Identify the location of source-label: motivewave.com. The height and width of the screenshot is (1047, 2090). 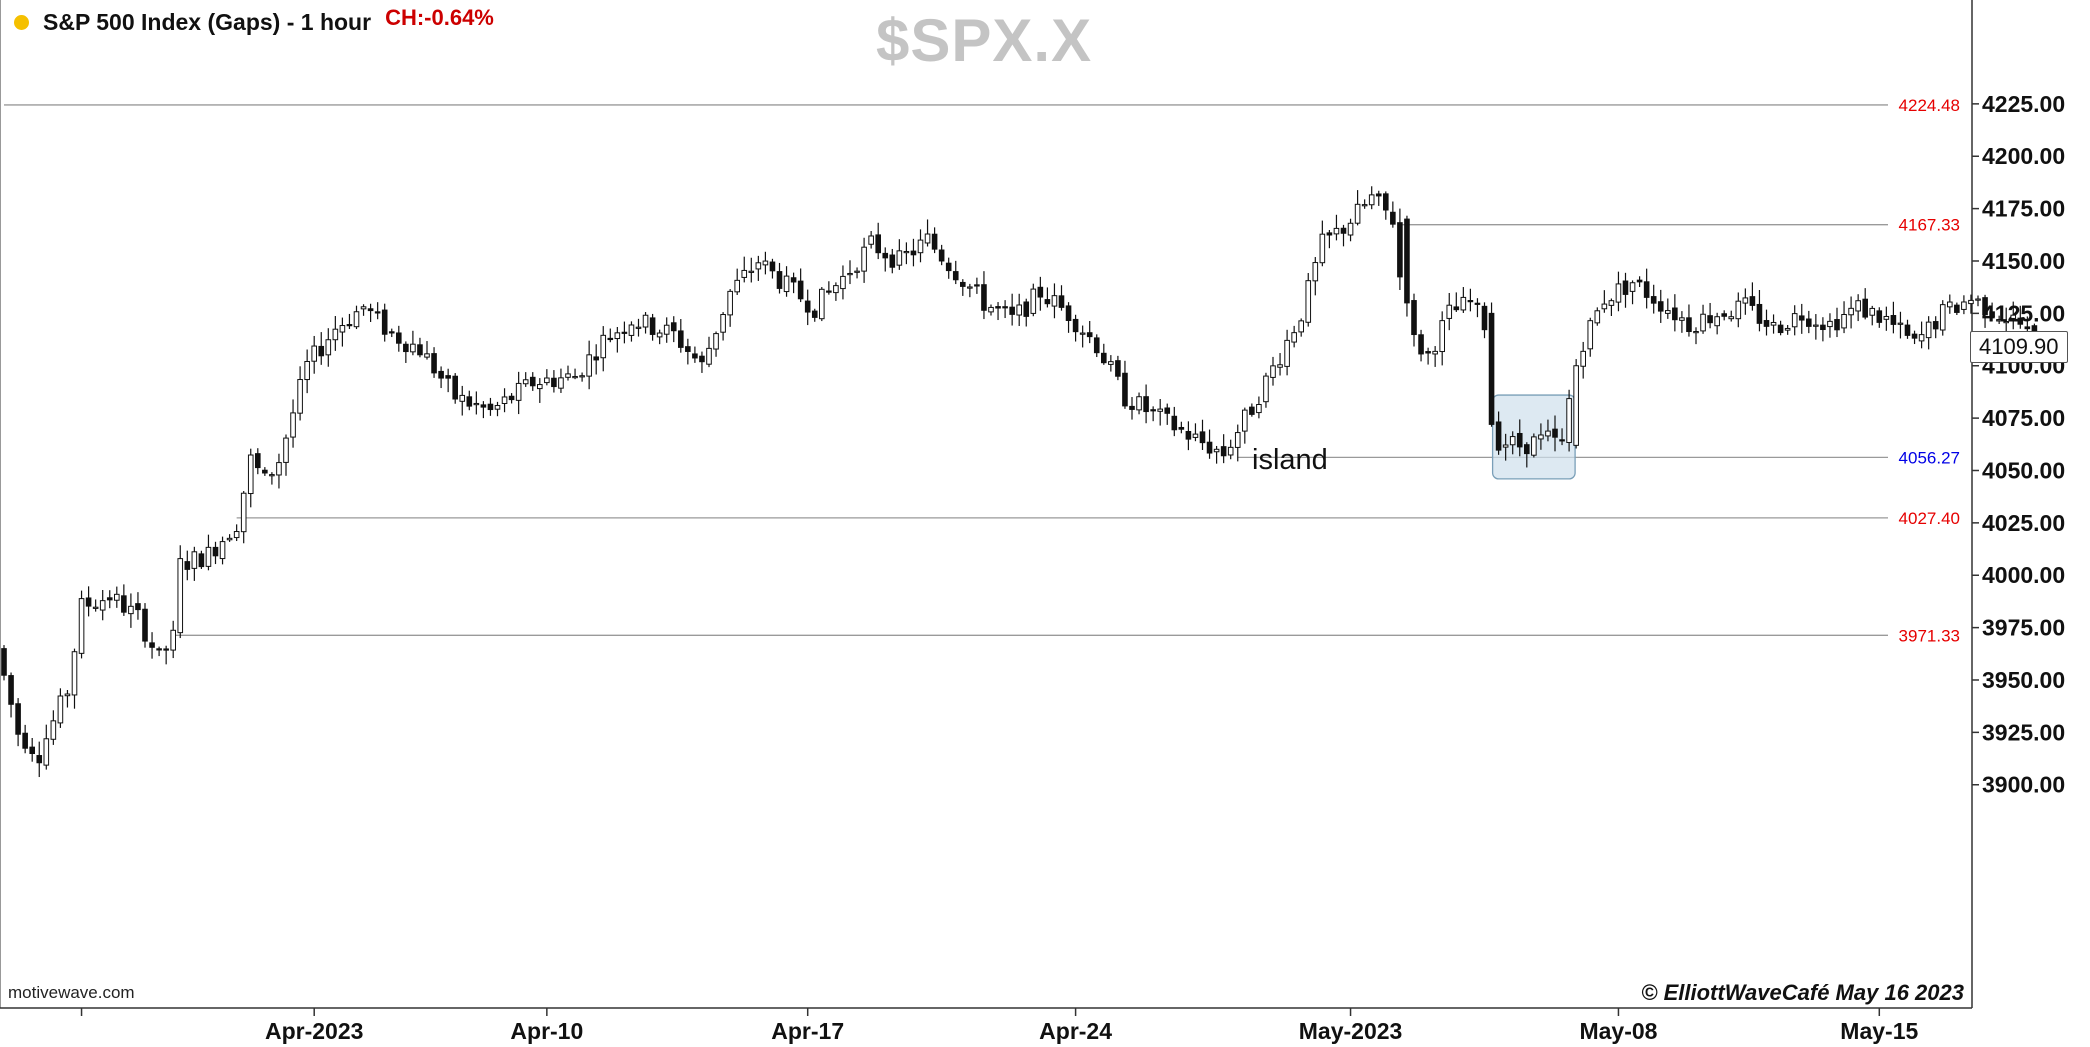
(71, 992).